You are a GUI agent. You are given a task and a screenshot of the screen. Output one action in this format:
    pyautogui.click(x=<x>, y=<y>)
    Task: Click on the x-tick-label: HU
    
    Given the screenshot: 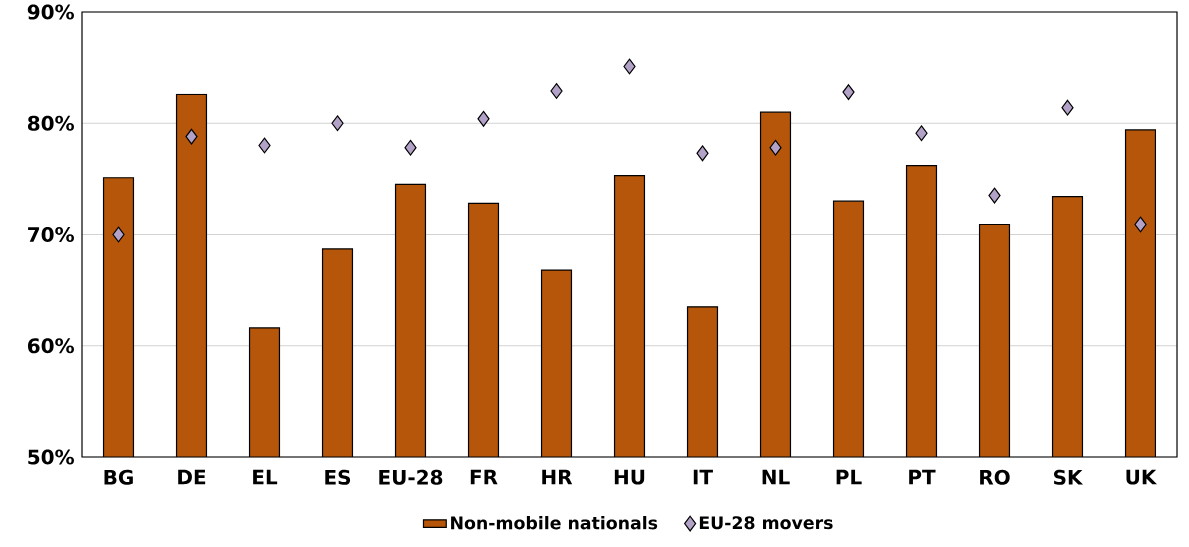 What is the action you would take?
    pyautogui.click(x=629, y=477)
    